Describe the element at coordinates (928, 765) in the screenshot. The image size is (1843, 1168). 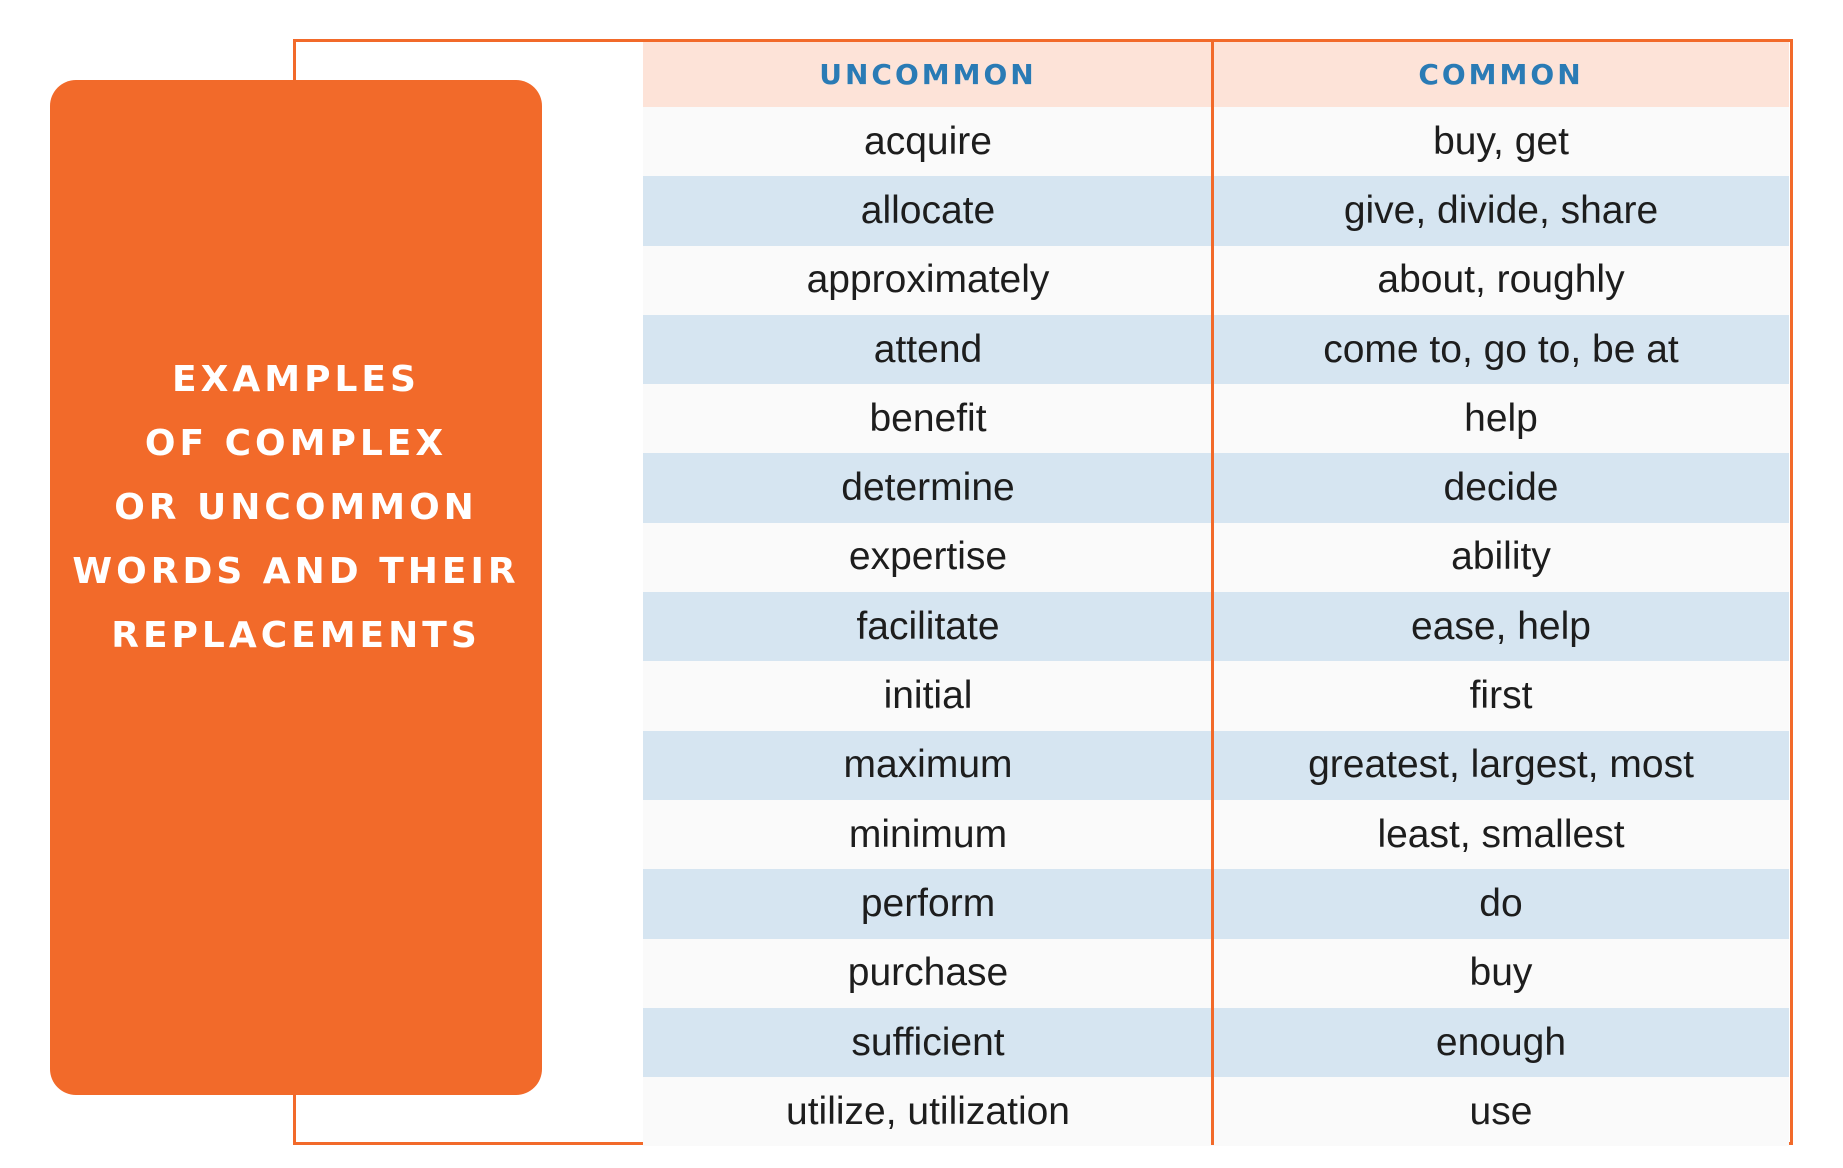
I see `cell-uncommon: maximum` at that location.